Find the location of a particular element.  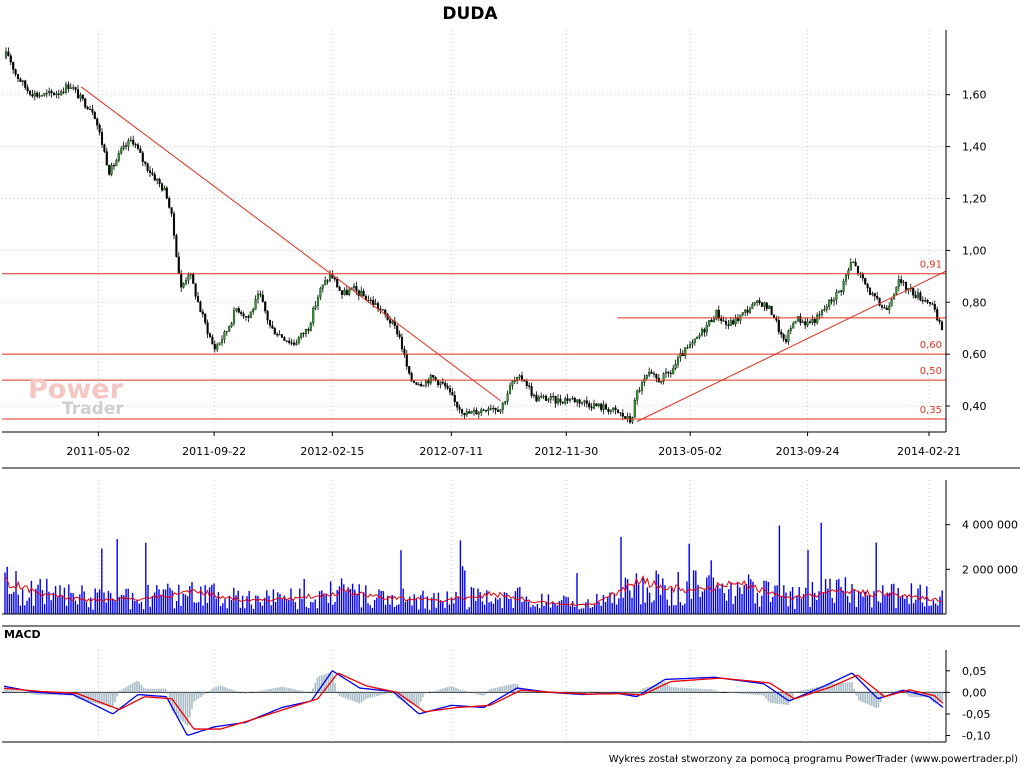

level-label: 0,91 is located at coordinates (931, 265).